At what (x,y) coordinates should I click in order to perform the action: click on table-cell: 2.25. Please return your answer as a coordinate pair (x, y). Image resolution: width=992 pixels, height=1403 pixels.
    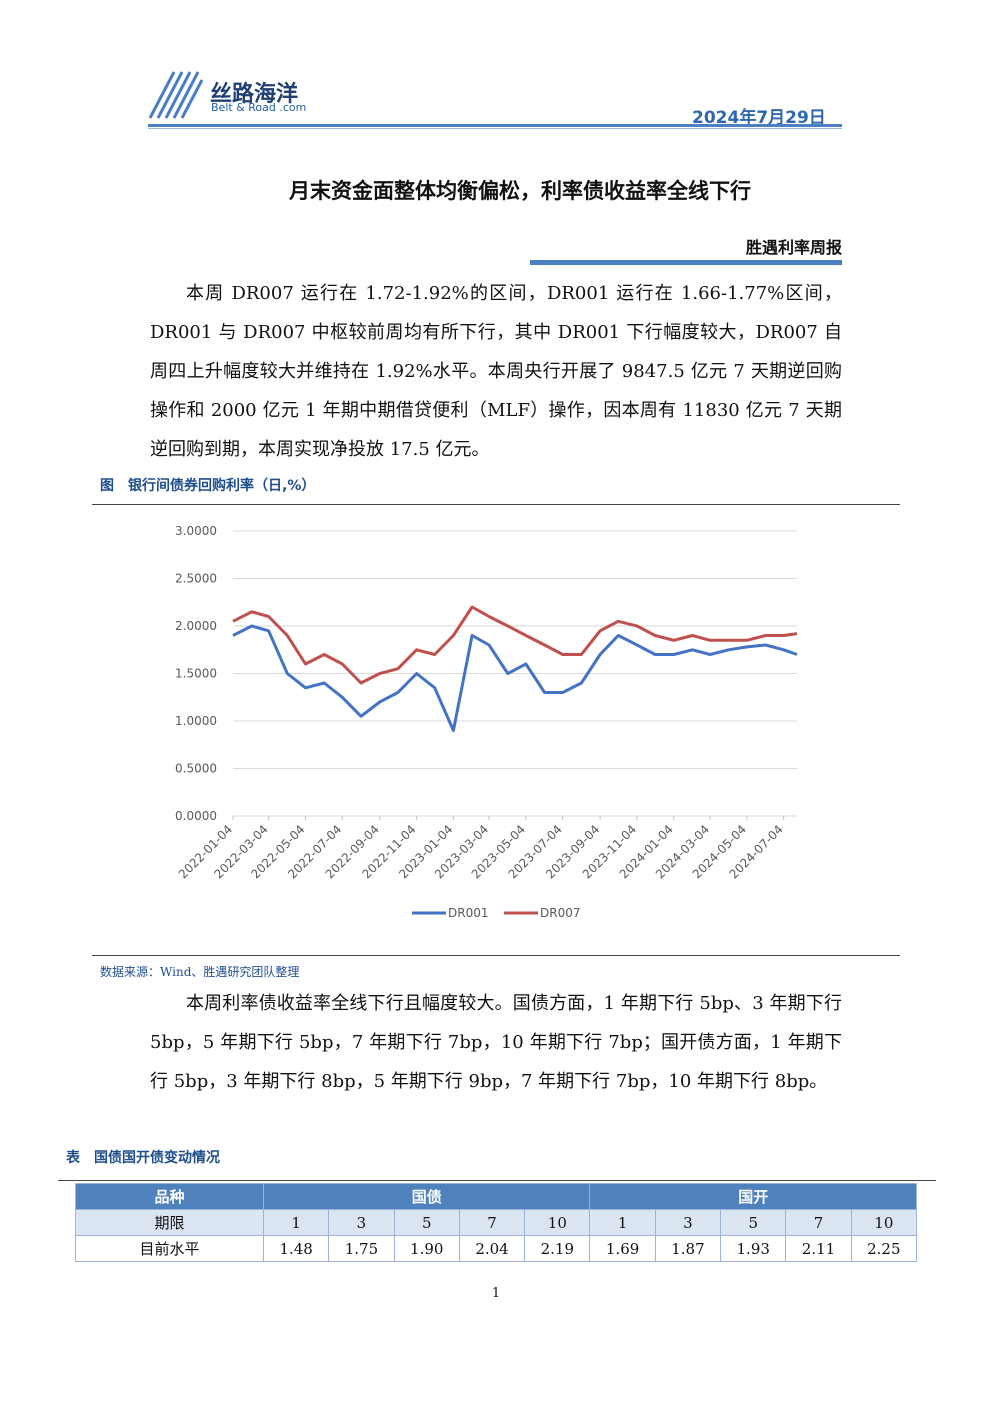
    Looking at the image, I should click on (884, 1248).